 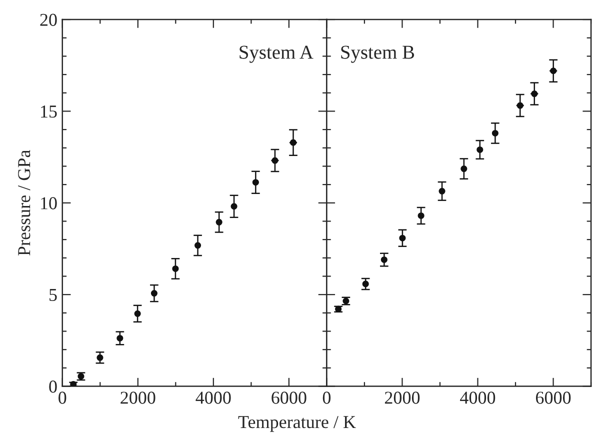 I want to click on text: System A, so click(x=277, y=54).